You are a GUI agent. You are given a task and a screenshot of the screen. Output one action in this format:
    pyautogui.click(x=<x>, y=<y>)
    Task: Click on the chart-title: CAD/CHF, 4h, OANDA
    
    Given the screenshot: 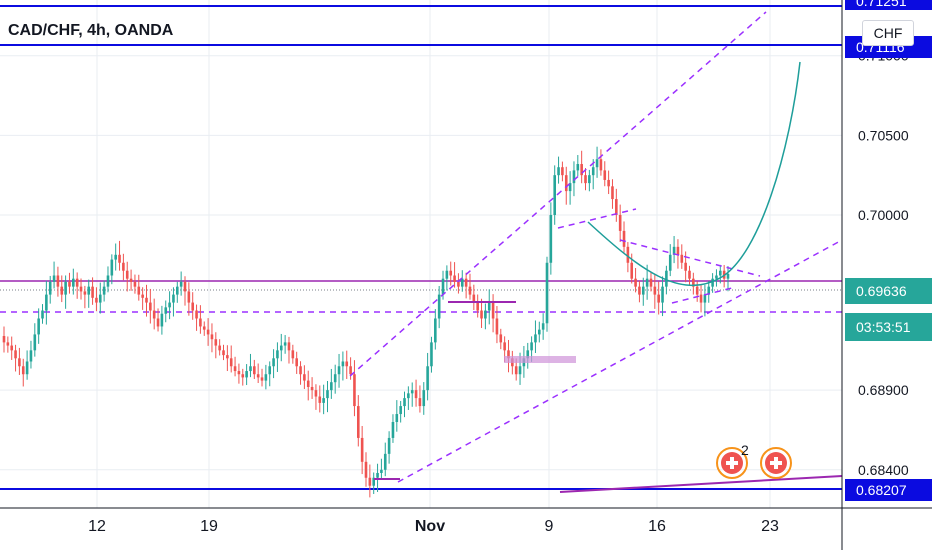 What is the action you would take?
    pyautogui.click(x=91, y=30)
    